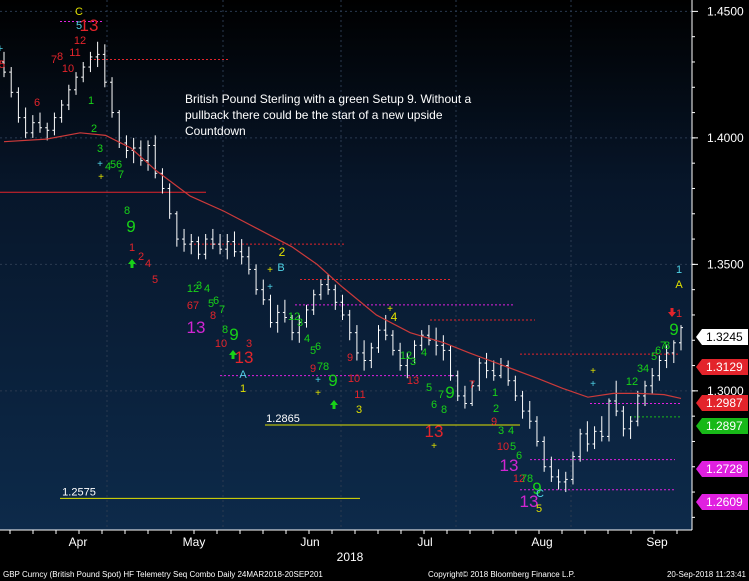 The width and height of the screenshot is (749, 581). Describe the element at coordinates (725, 391) in the screenshot. I see `y-tick-label: 1.3000` at that location.